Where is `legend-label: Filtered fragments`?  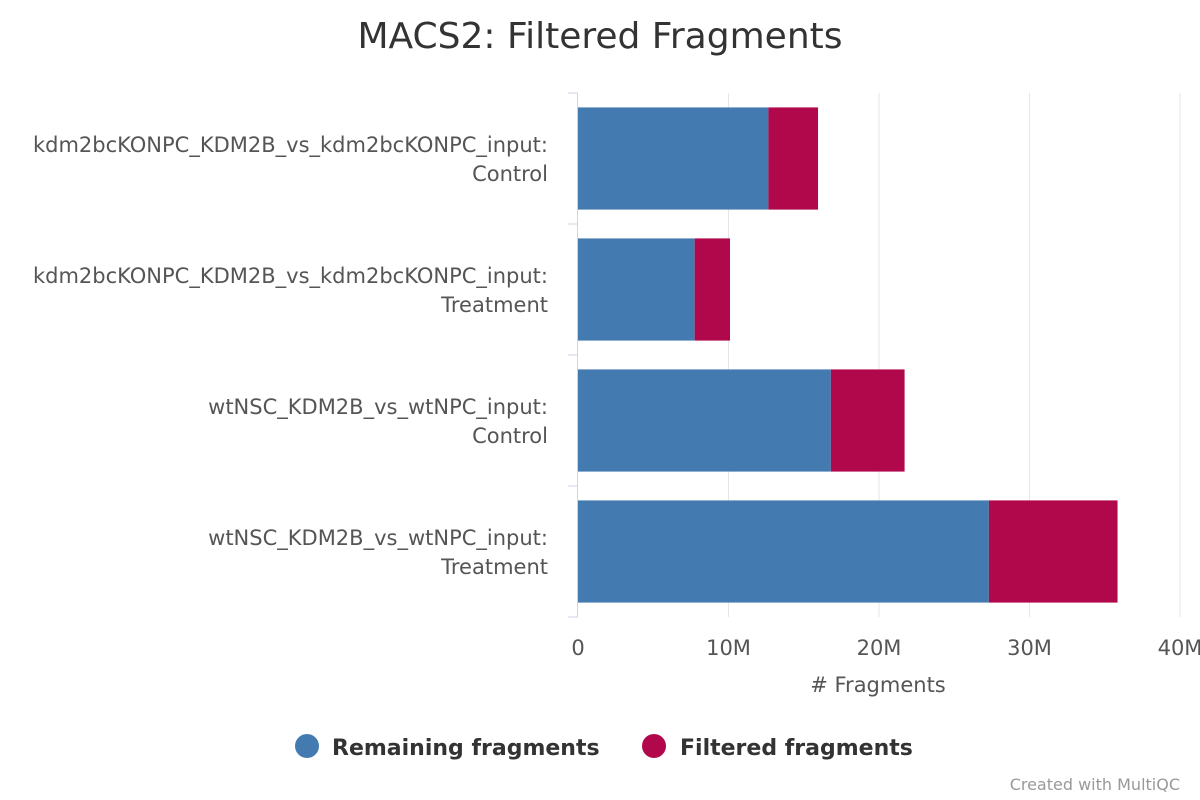
legend-label: Filtered fragments is located at coordinates (796, 748).